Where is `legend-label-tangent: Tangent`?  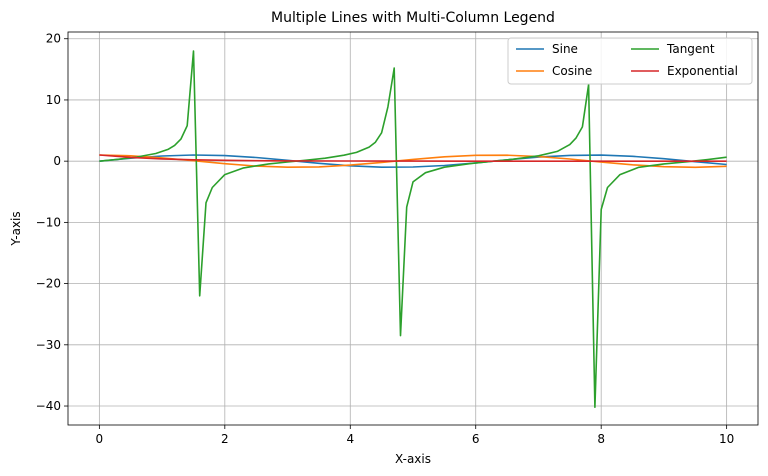 legend-label-tangent: Tangent is located at coordinates (690, 49).